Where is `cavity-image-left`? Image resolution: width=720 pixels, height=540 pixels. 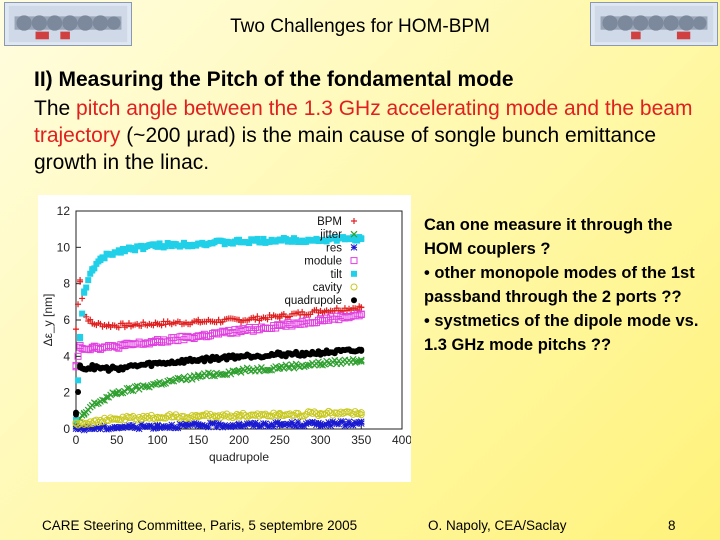
cavity-image-left is located at coordinates (68, 24).